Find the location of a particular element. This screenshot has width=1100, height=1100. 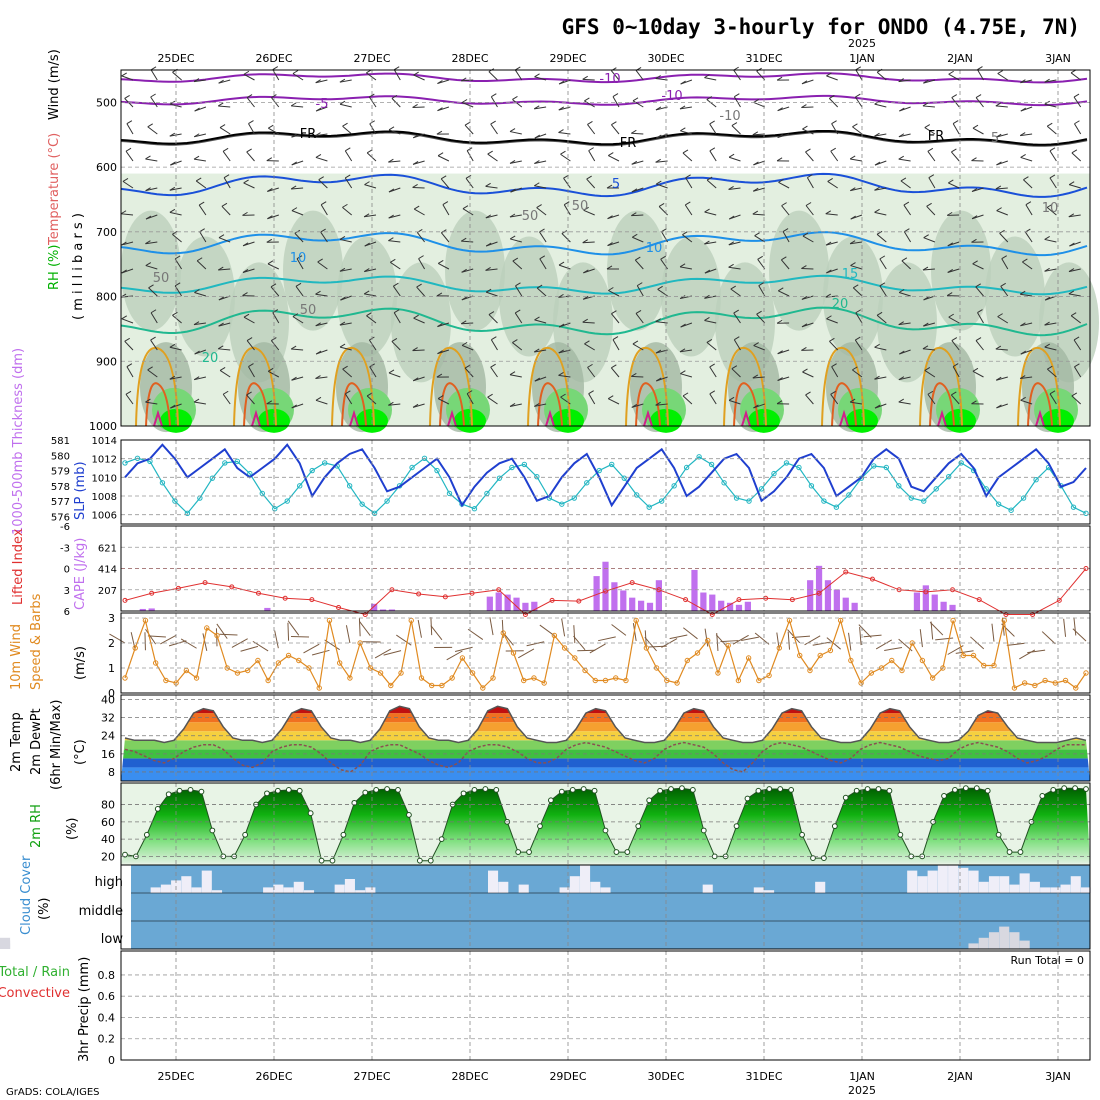

cloud-low-bar is located at coordinates (983, 943).